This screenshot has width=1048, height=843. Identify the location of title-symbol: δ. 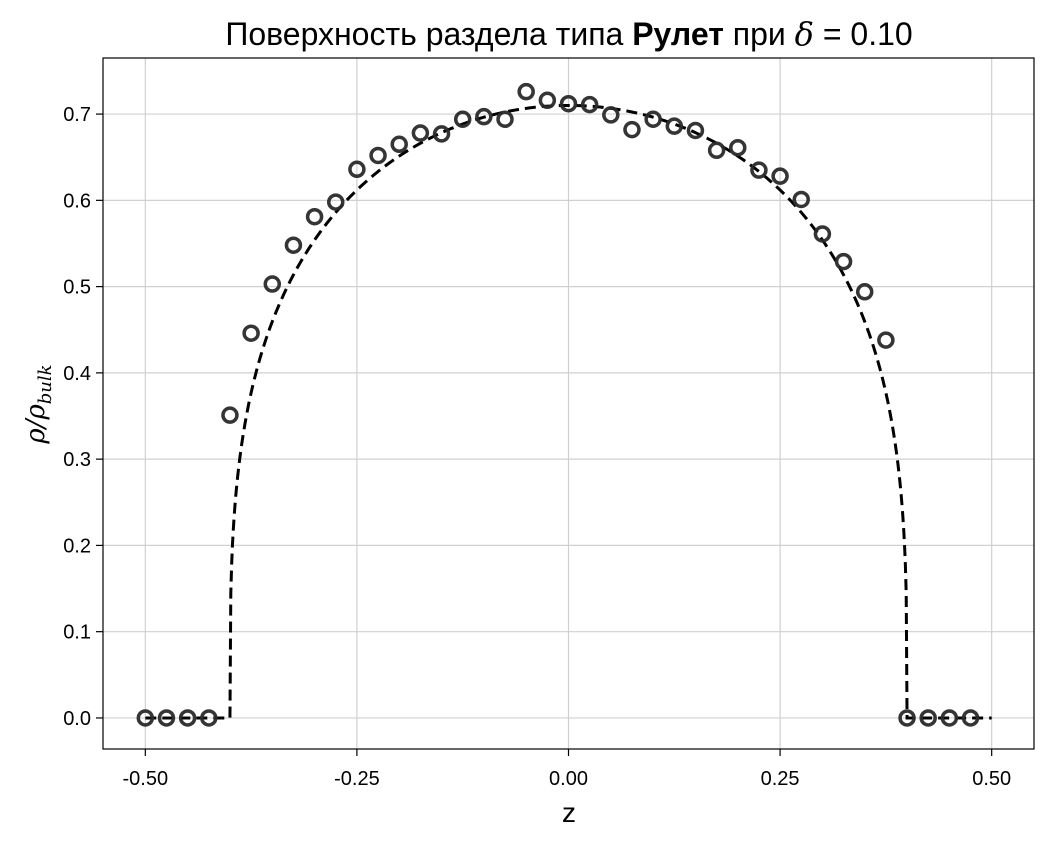
(804, 34).